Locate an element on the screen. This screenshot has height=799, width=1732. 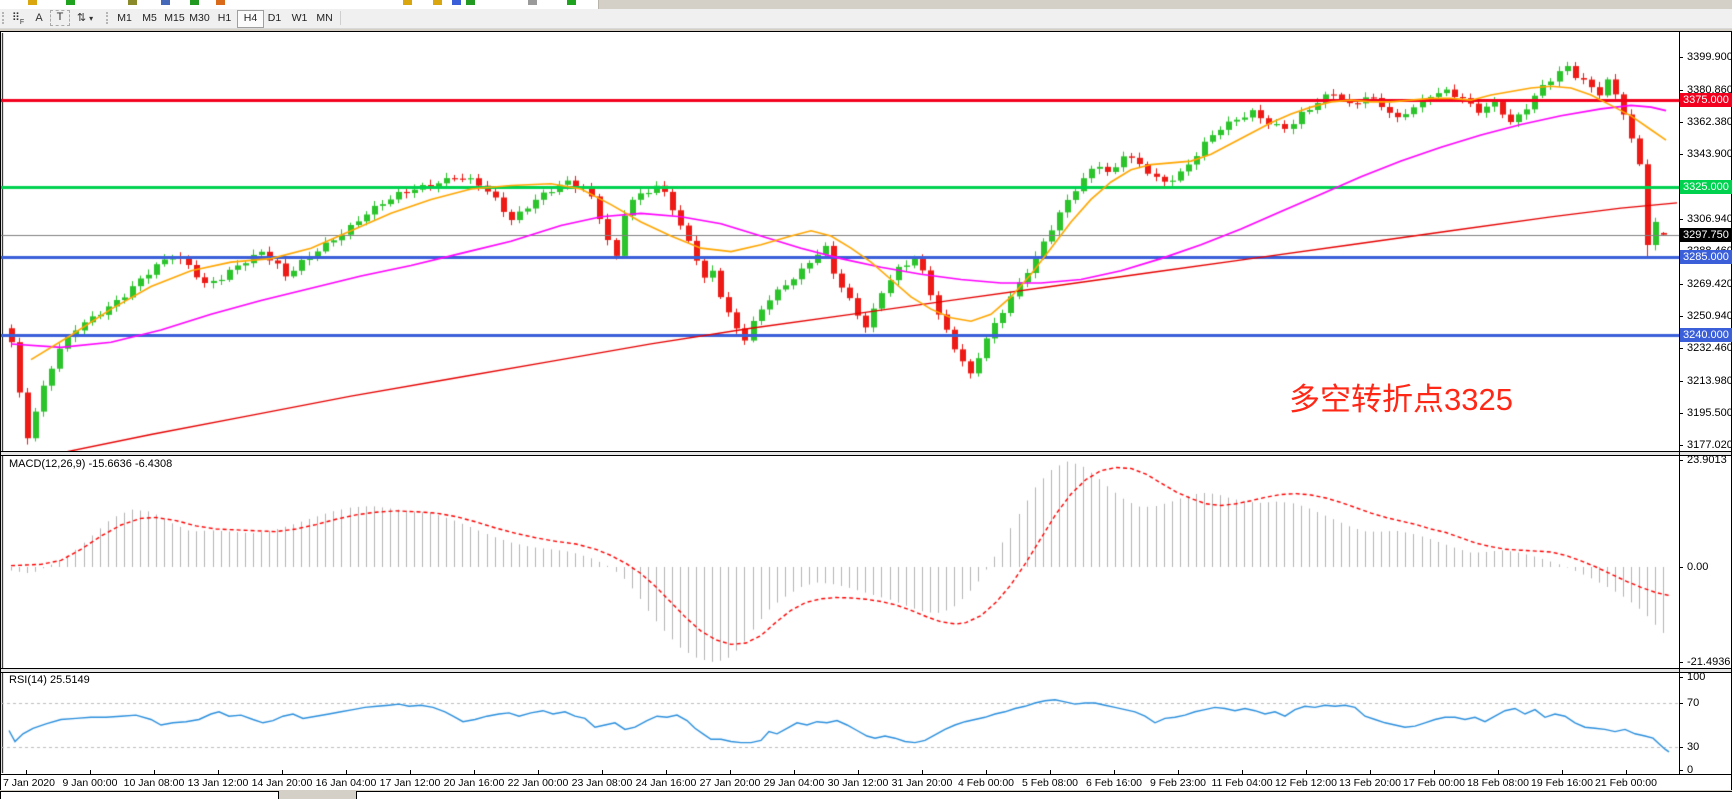
timeframe-button-m15: M15 is located at coordinates (174, 18).